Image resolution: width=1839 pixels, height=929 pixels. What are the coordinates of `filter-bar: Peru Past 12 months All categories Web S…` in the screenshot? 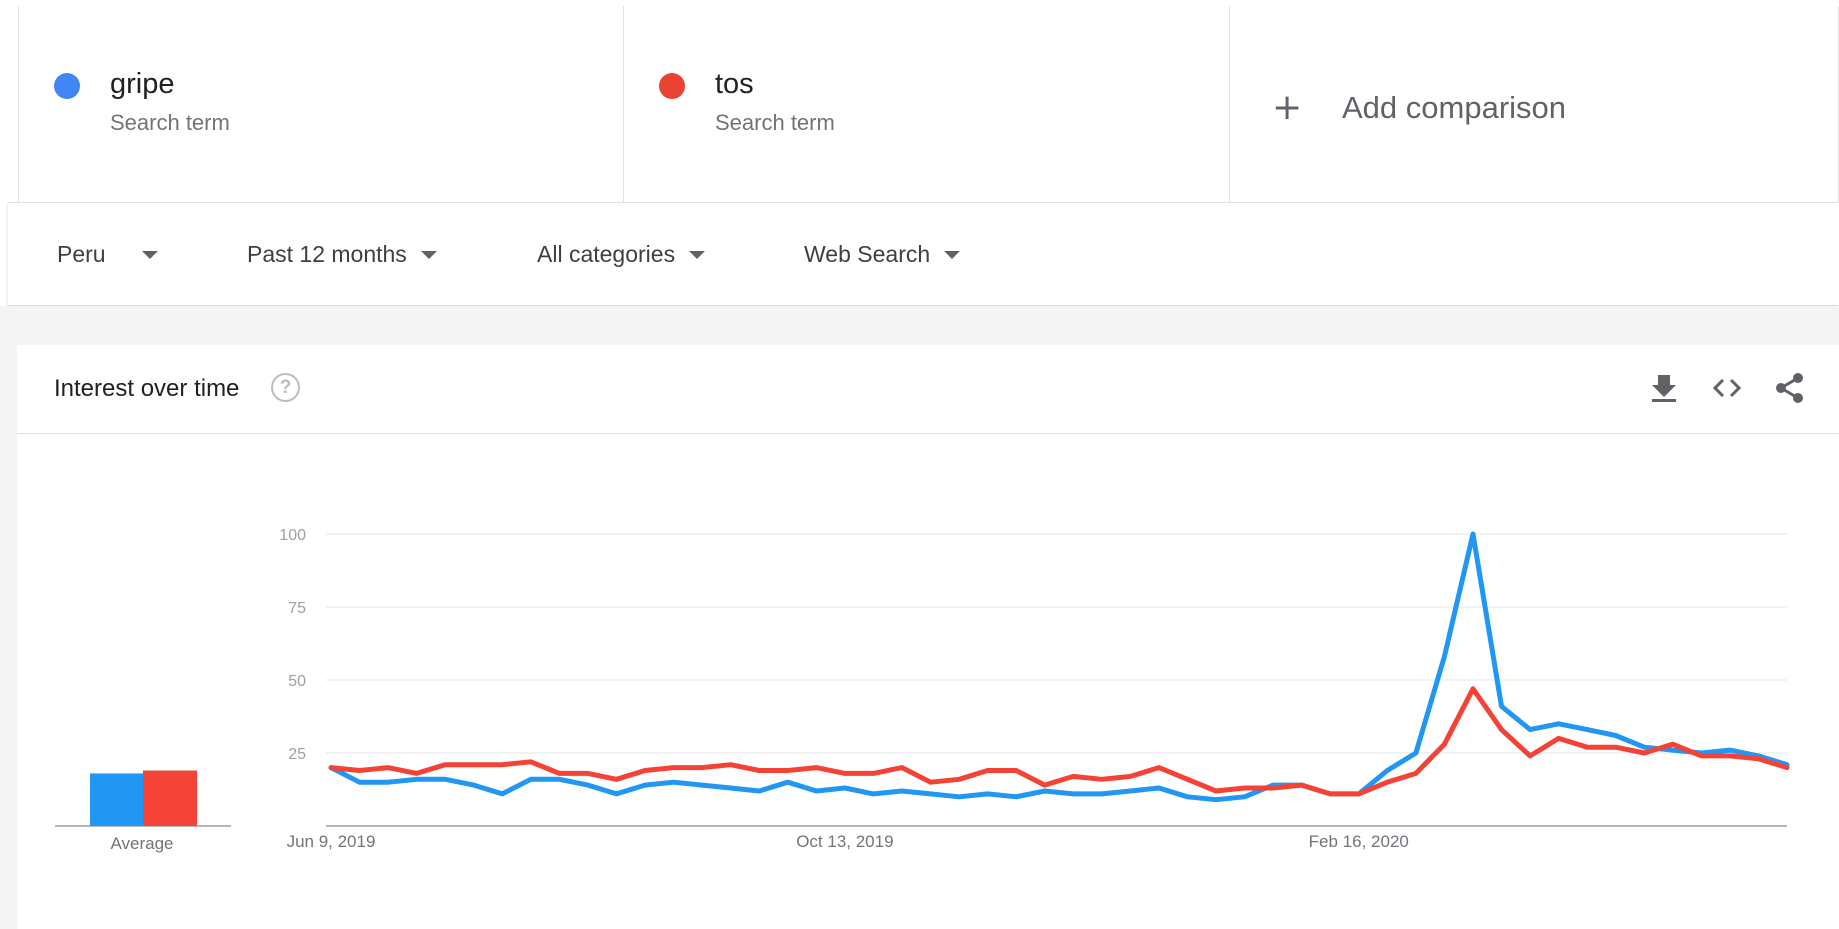 It's located at (923, 253).